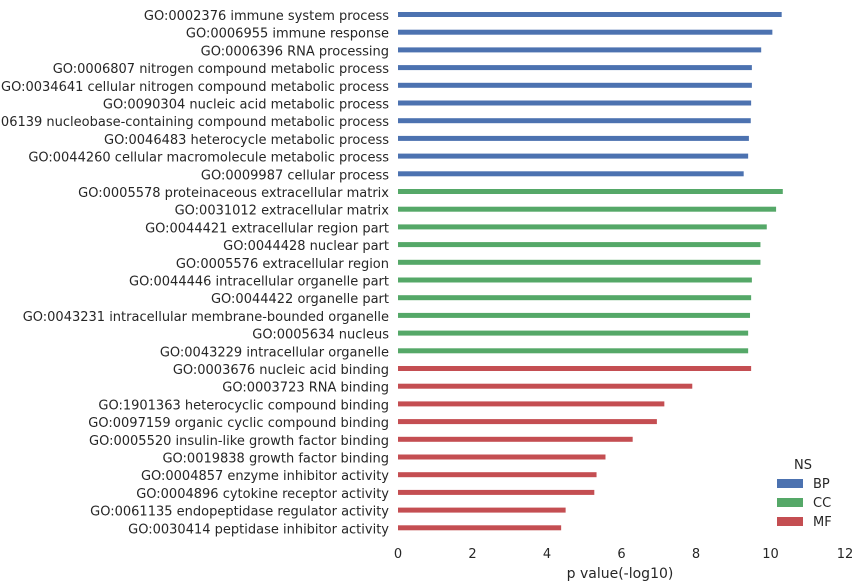  What do you see at coordinates (790, 483) in the screenshot?
I see `legend-swatch-bp` at bounding box center [790, 483].